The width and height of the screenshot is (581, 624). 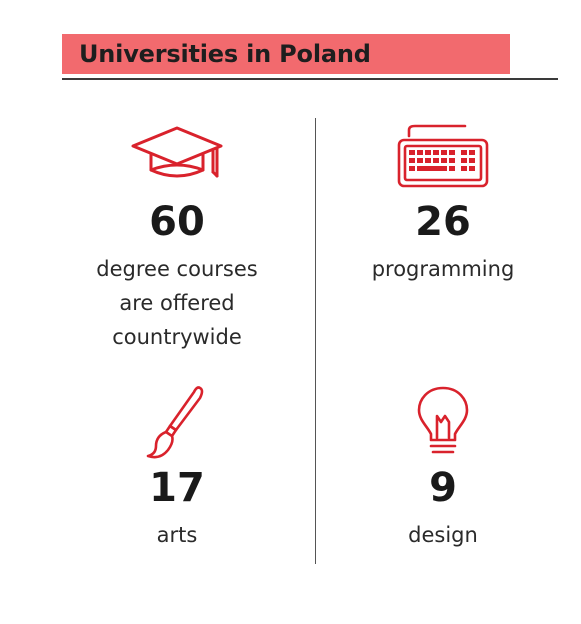 What do you see at coordinates (225, 54) in the screenshot?
I see `page-title: Universities in Poland` at bounding box center [225, 54].